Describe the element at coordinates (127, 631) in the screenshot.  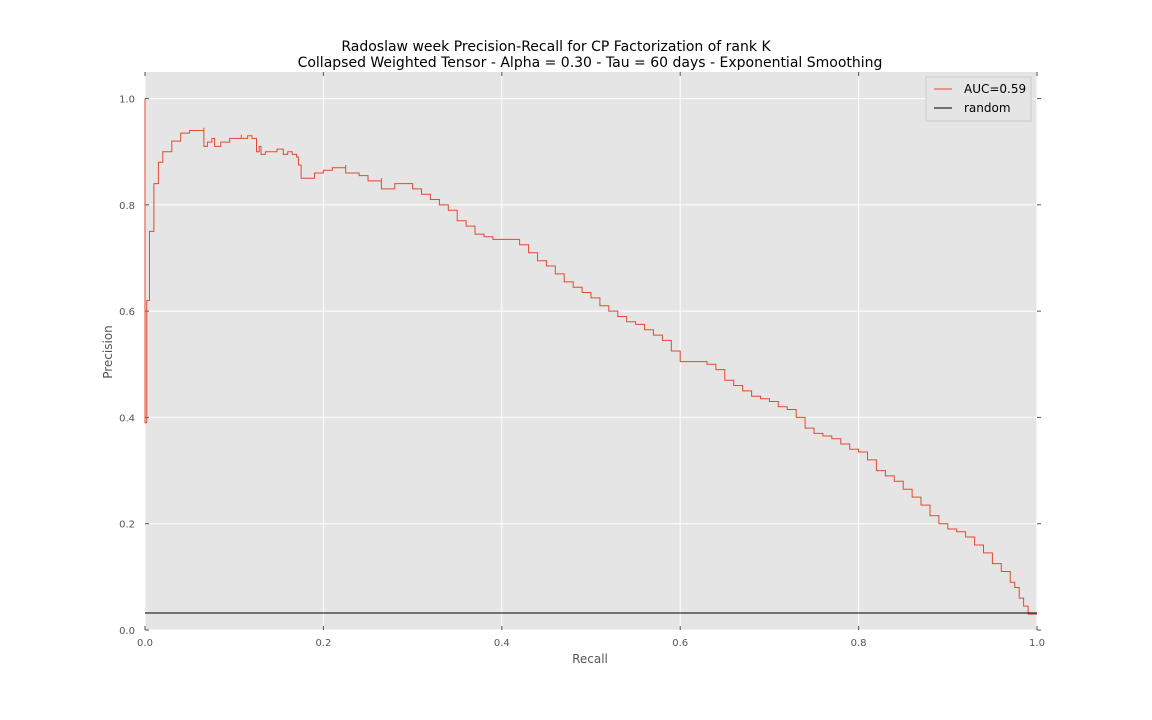
I see `y-tick-label: 0.0` at that location.